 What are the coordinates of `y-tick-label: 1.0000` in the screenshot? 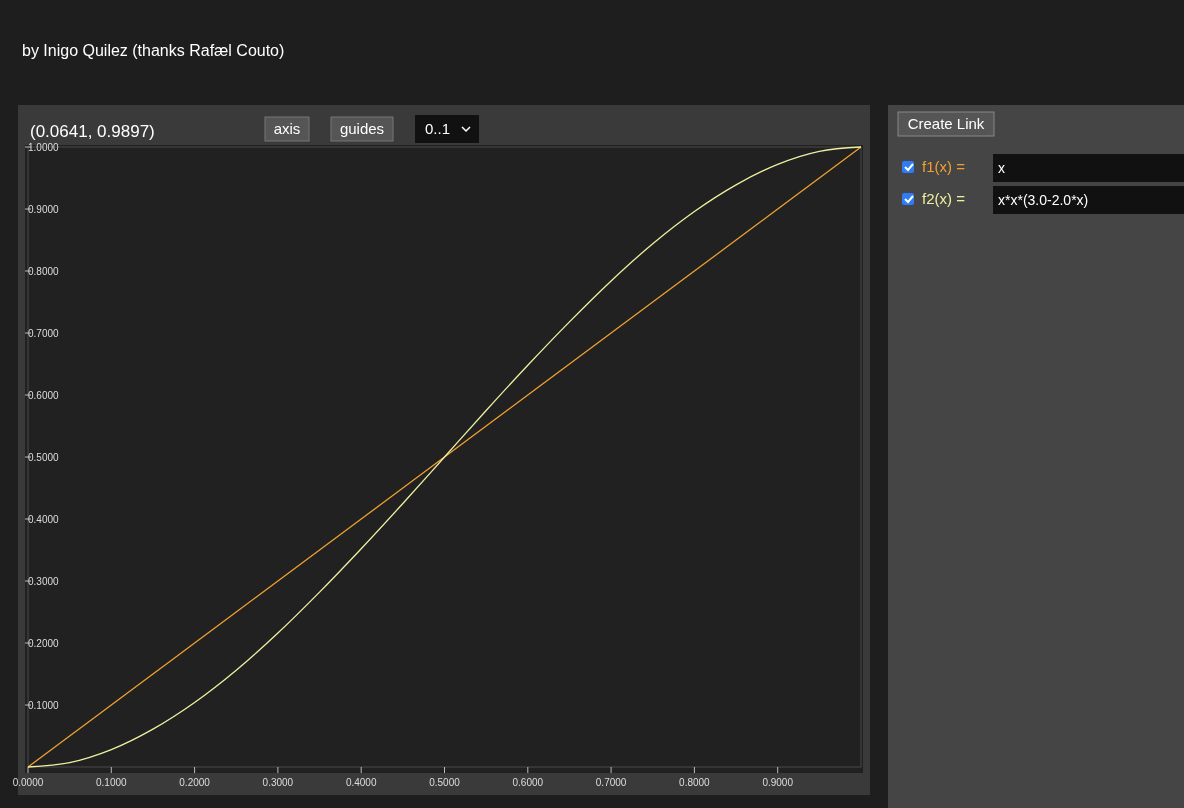 It's located at (44, 147).